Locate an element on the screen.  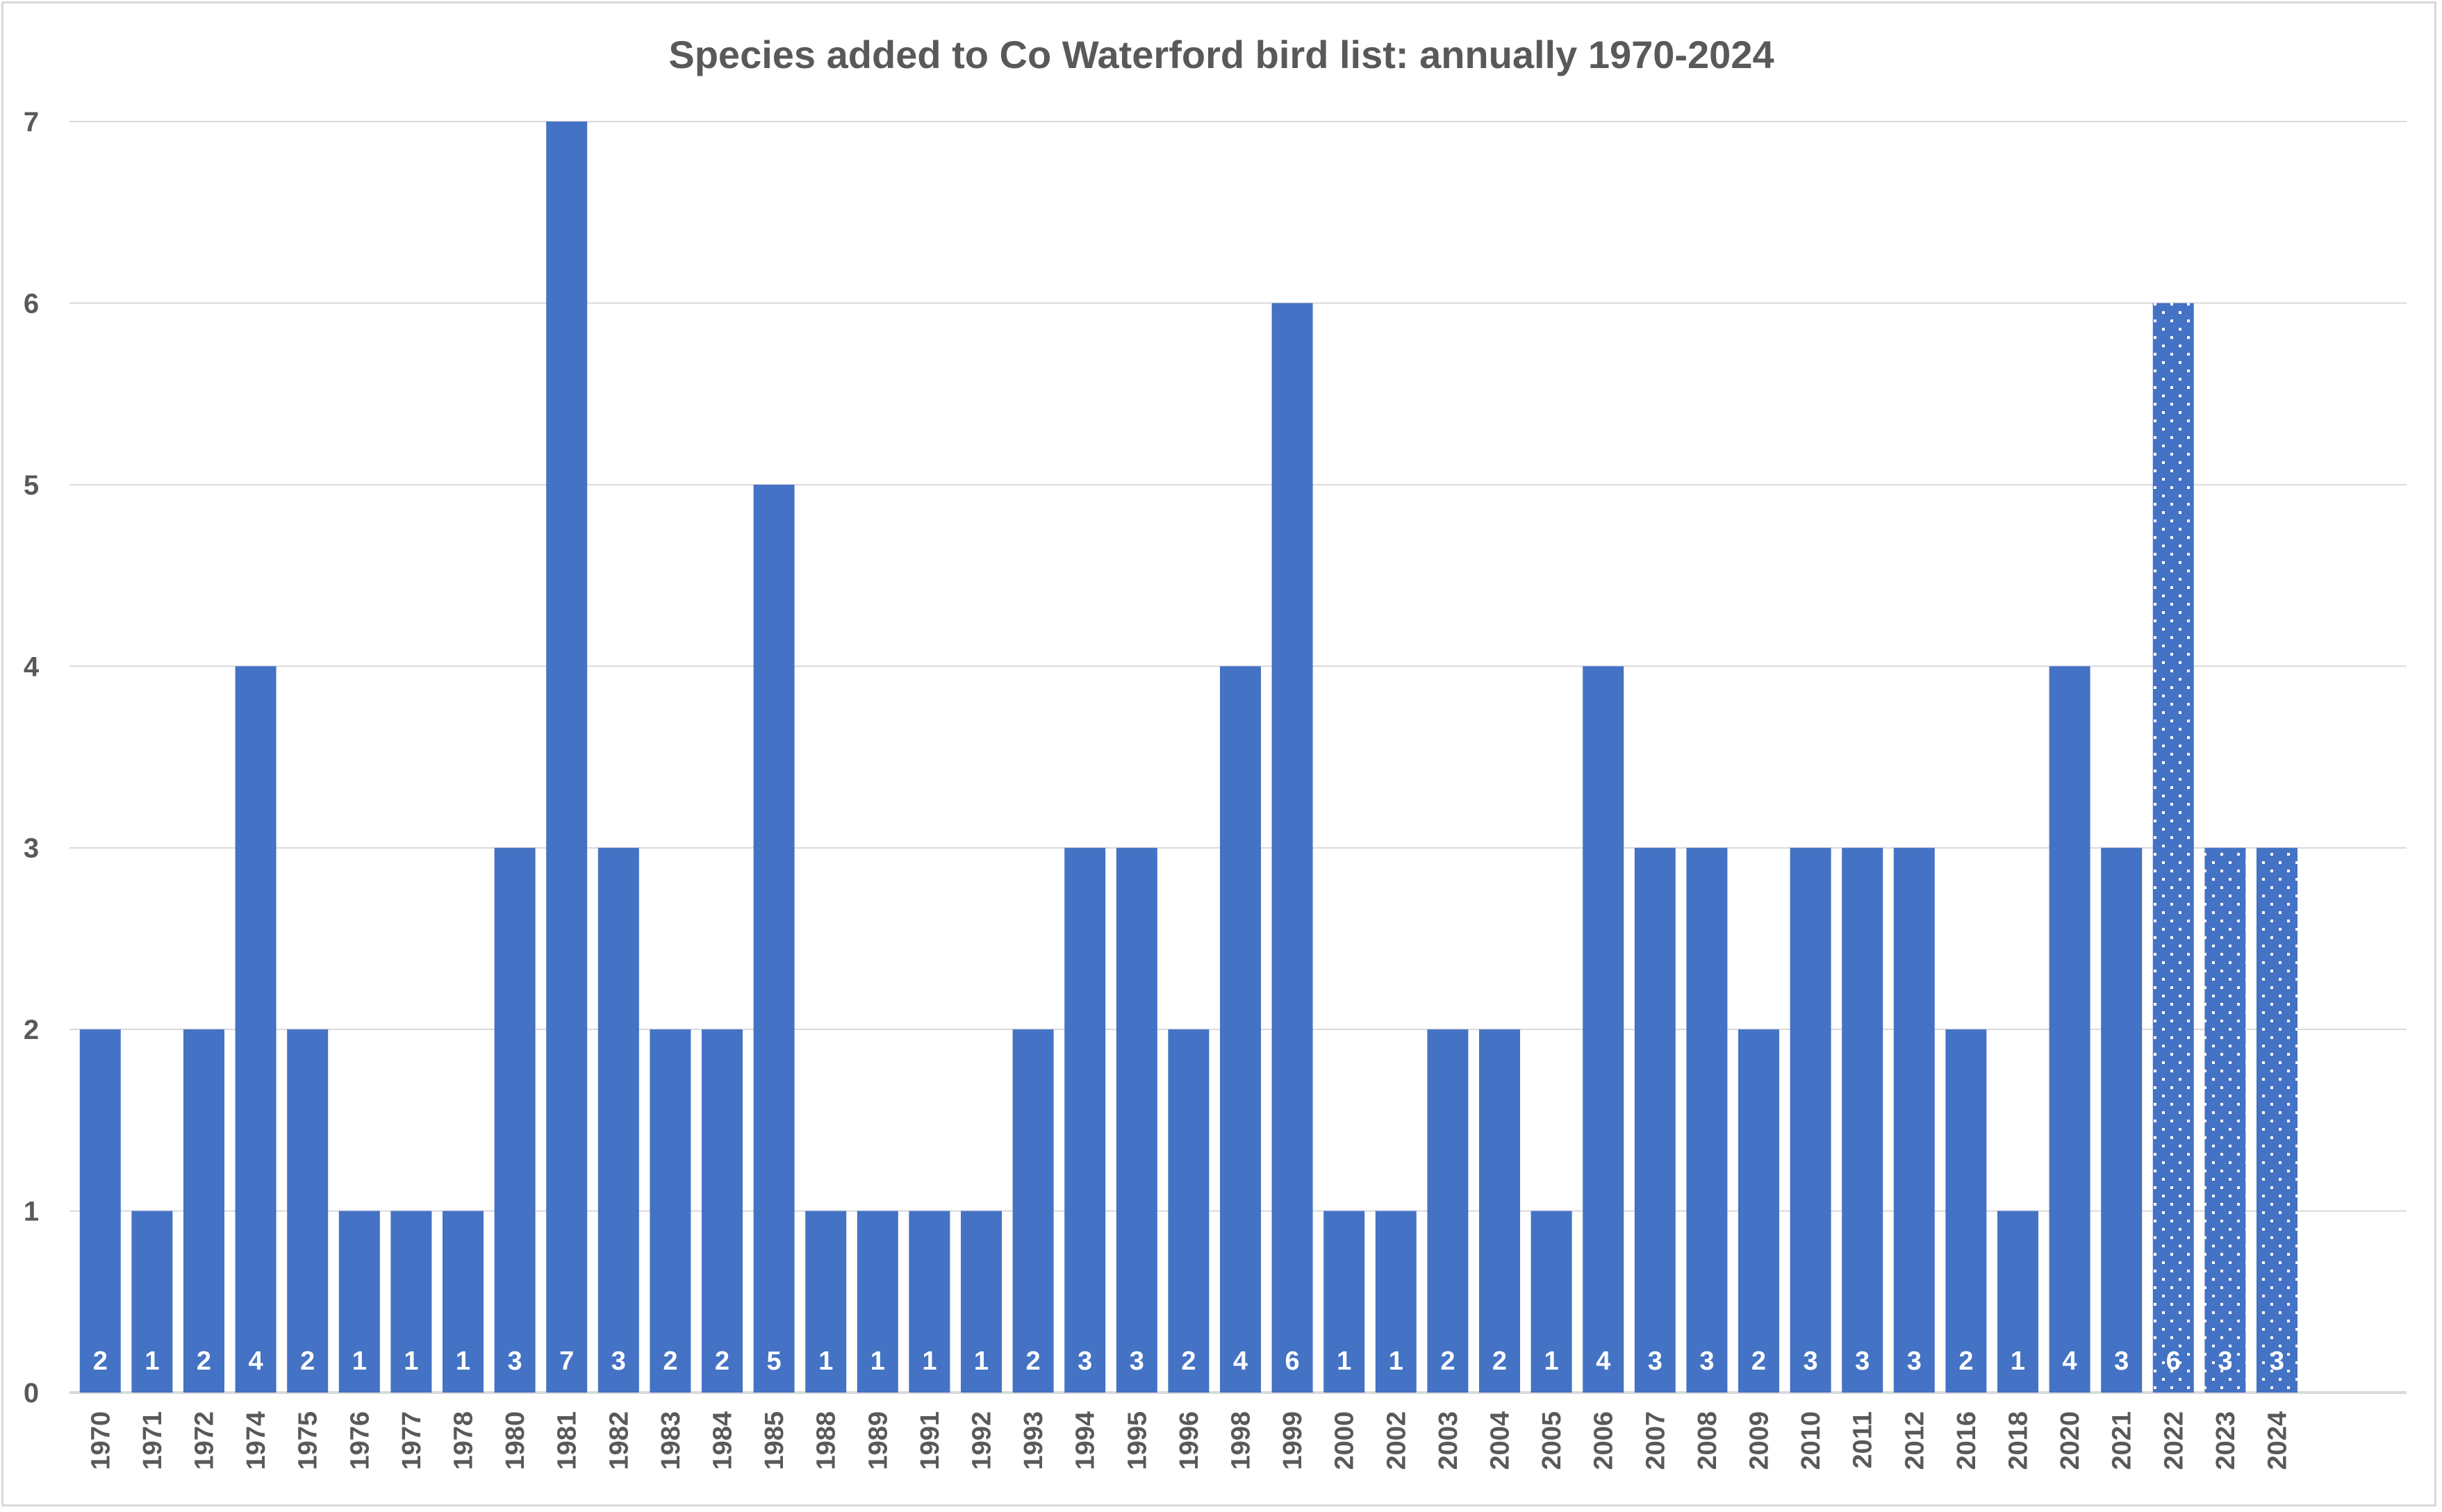
x-tick-label: 2020 is located at coordinates (2070, 1441).